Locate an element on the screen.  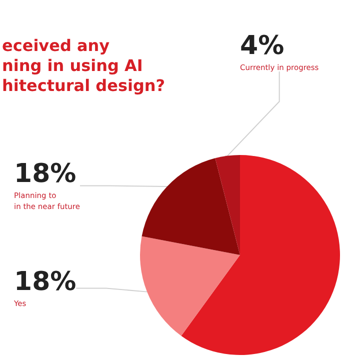
data-label: 4% is located at coordinates (262, 46).